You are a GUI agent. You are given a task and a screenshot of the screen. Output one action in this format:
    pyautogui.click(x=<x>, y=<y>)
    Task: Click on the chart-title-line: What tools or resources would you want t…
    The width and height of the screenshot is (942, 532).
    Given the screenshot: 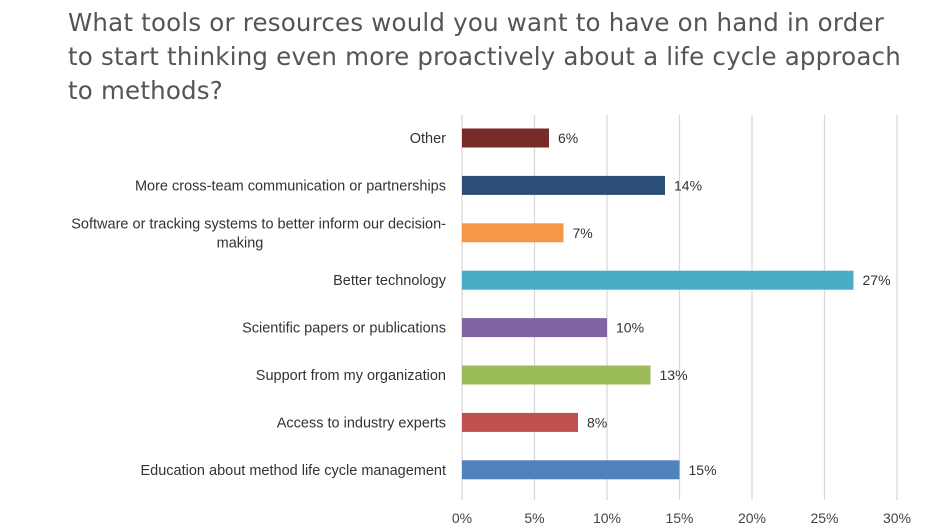 What is the action you would take?
    pyautogui.click(x=476, y=22)
    